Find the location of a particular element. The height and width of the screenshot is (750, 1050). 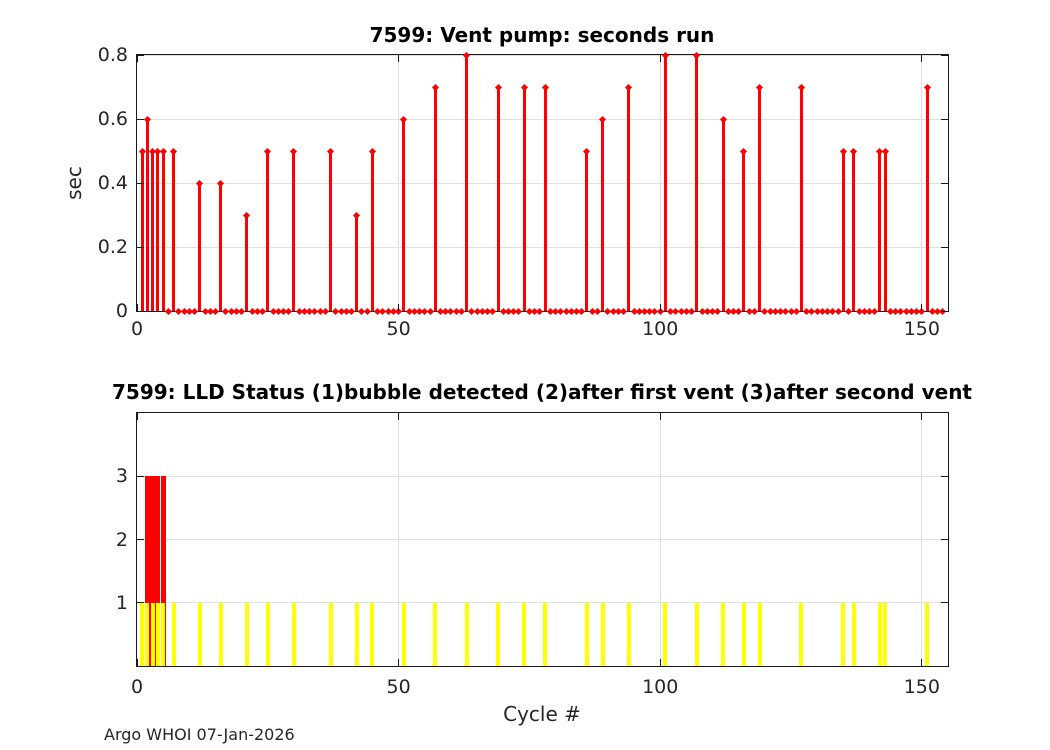

x-tick-label: 100 is located at coordinates (660, 329).